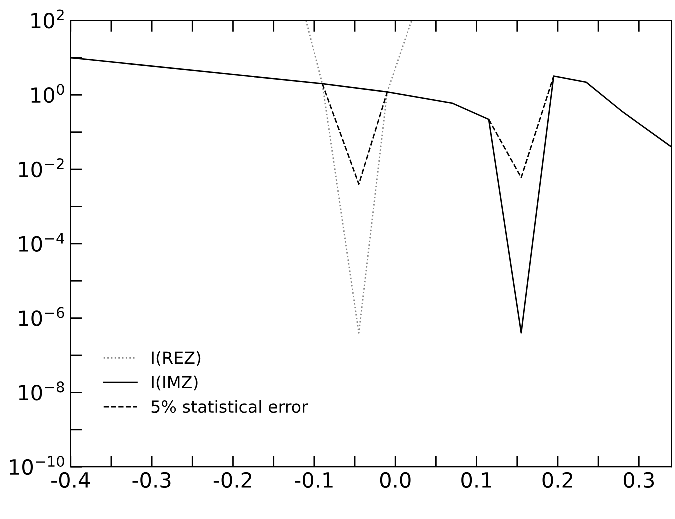 This screenshot has width=675, height=519. Describe the element at coordinates (557, 480) in the screenshot. I see `x-tick-label: 0.2` at that location.